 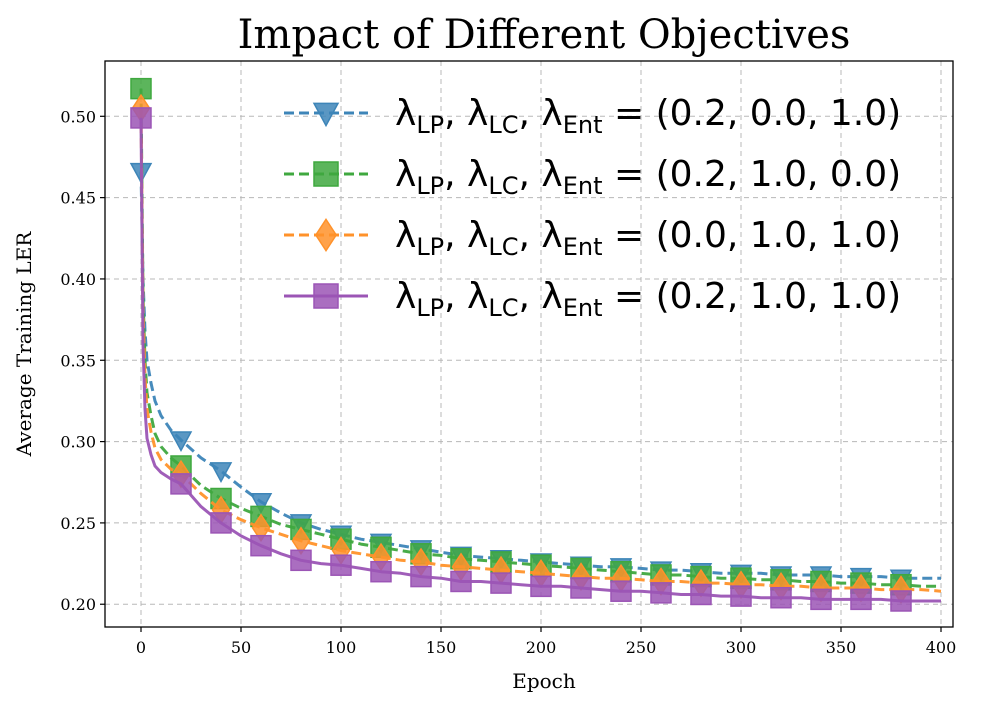 I want to click on x-tick-label: 0, so click(x=141, y=647).